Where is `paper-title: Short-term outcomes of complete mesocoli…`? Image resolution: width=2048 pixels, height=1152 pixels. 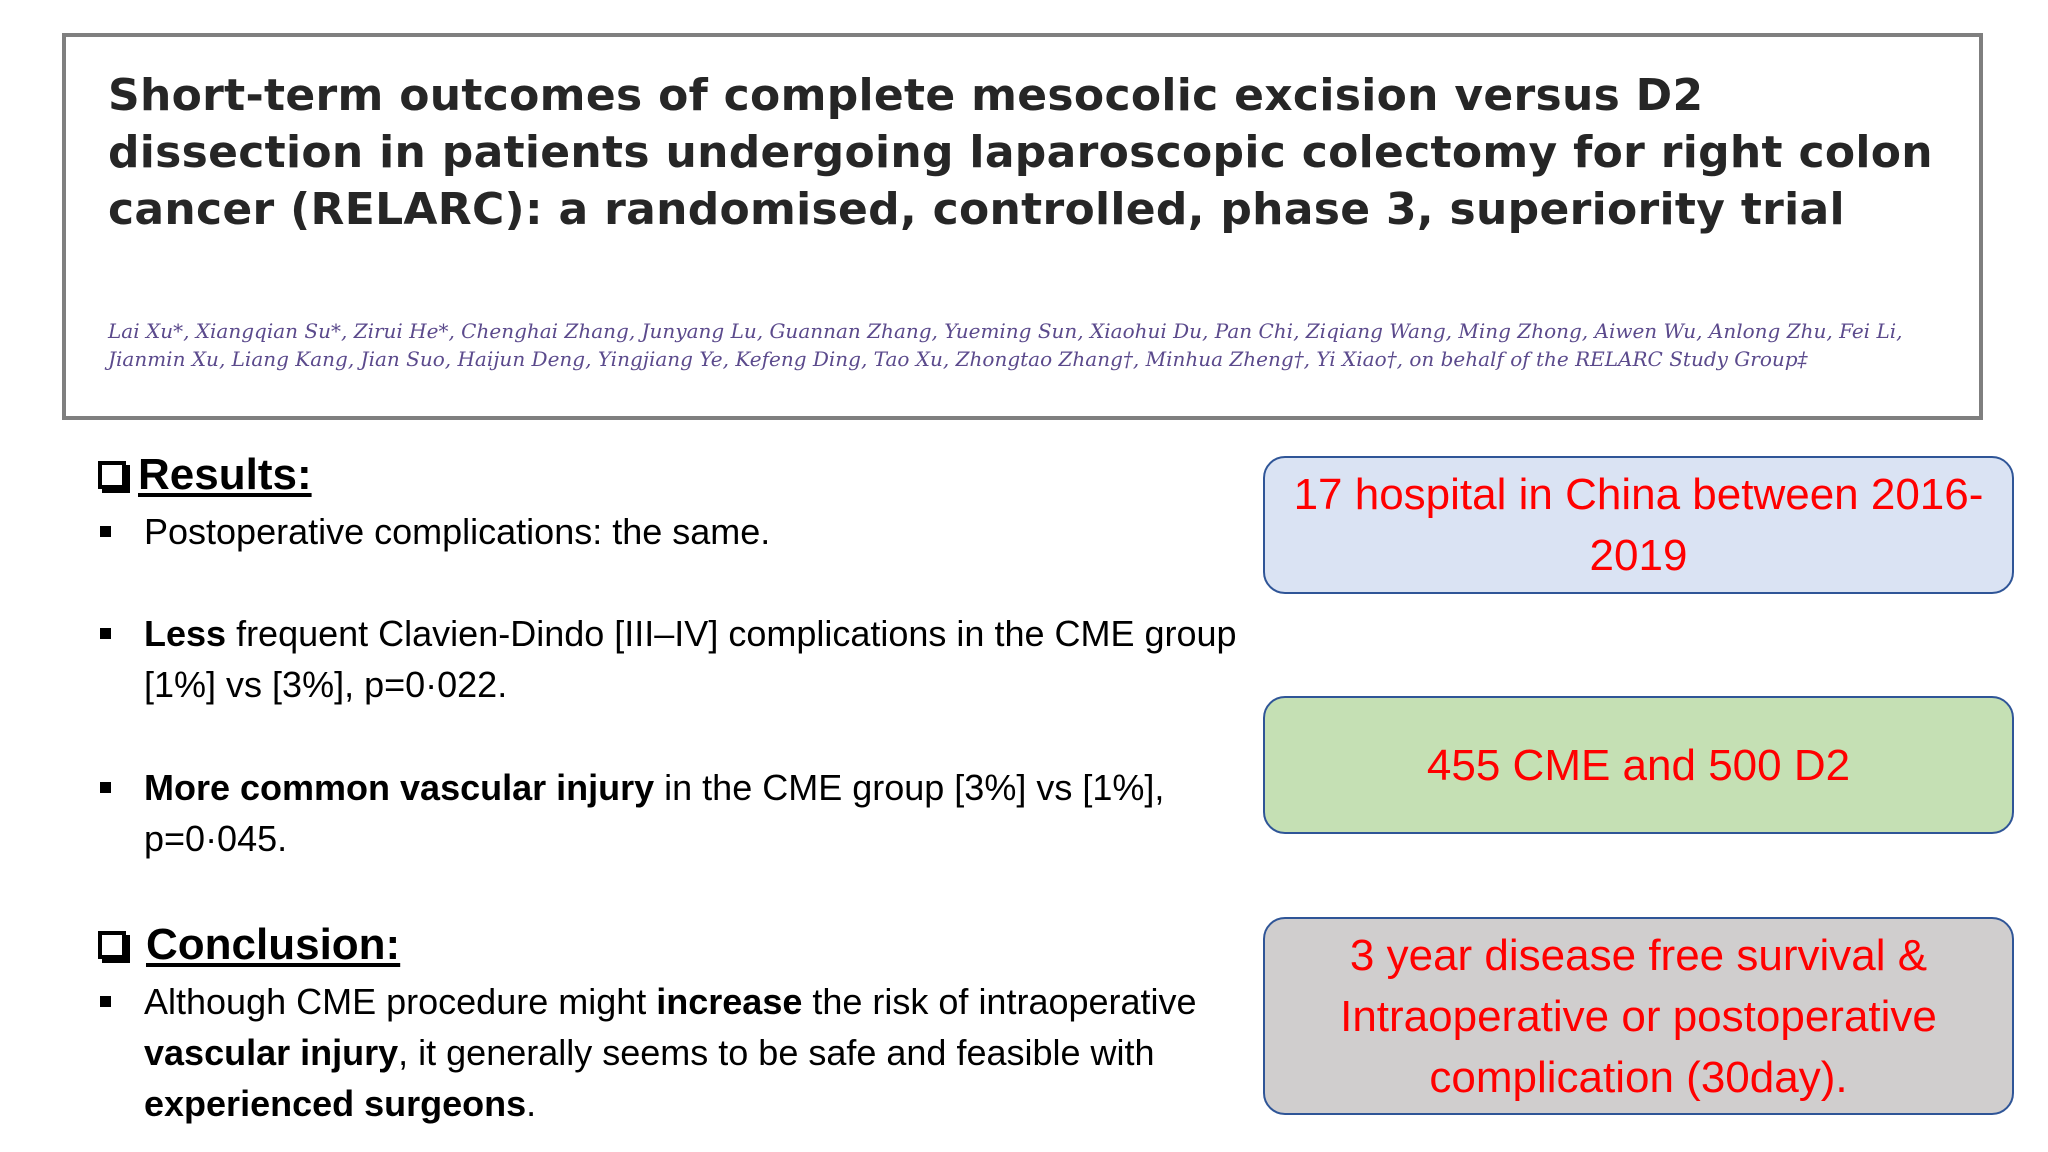
paper-title: Short-term outcomes of complete mesocoli… is located at coordinates (1020, 152).